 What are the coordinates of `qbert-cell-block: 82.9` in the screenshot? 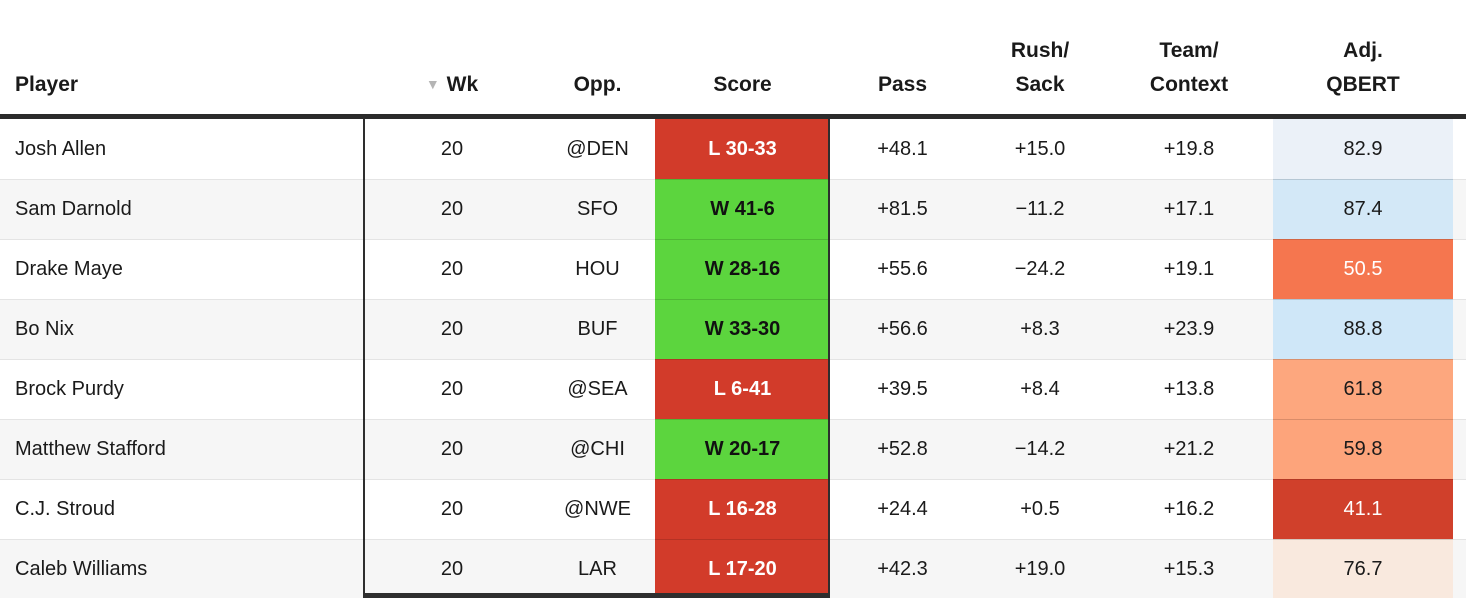 It's located at (1363, 149).